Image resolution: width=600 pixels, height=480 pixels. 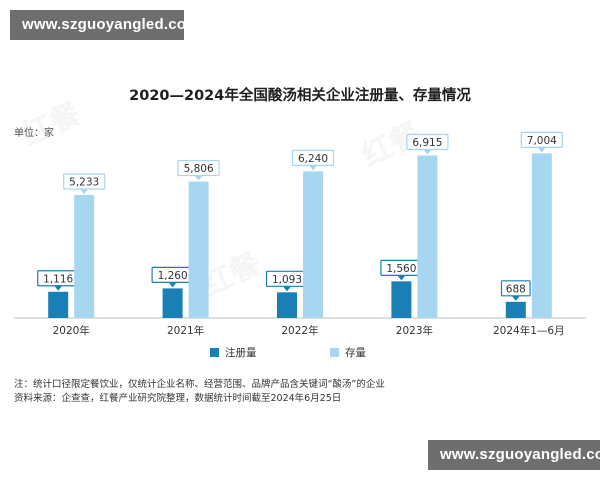 I want to click on data-label: 5,806, so click(x=199, y=169).